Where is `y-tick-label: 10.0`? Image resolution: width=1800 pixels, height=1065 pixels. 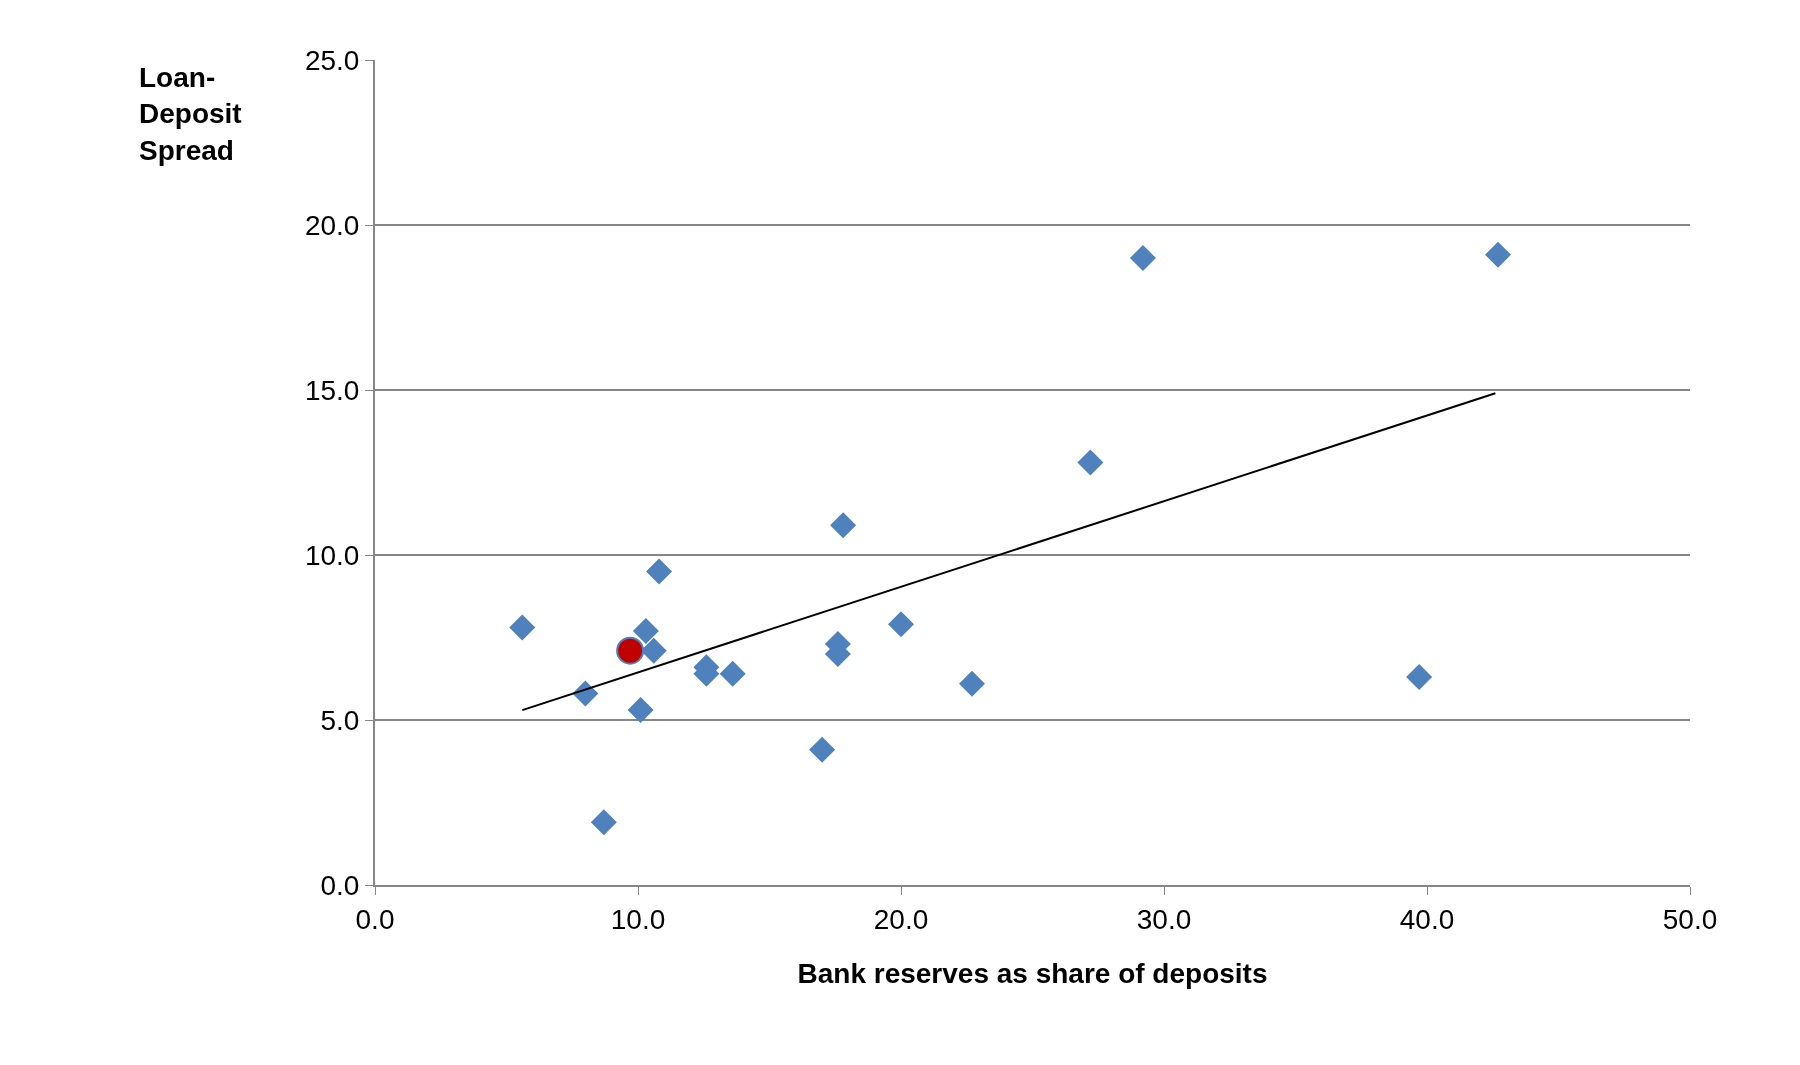 y-tick-label: 10.0 is located at coordinates (332, 555).